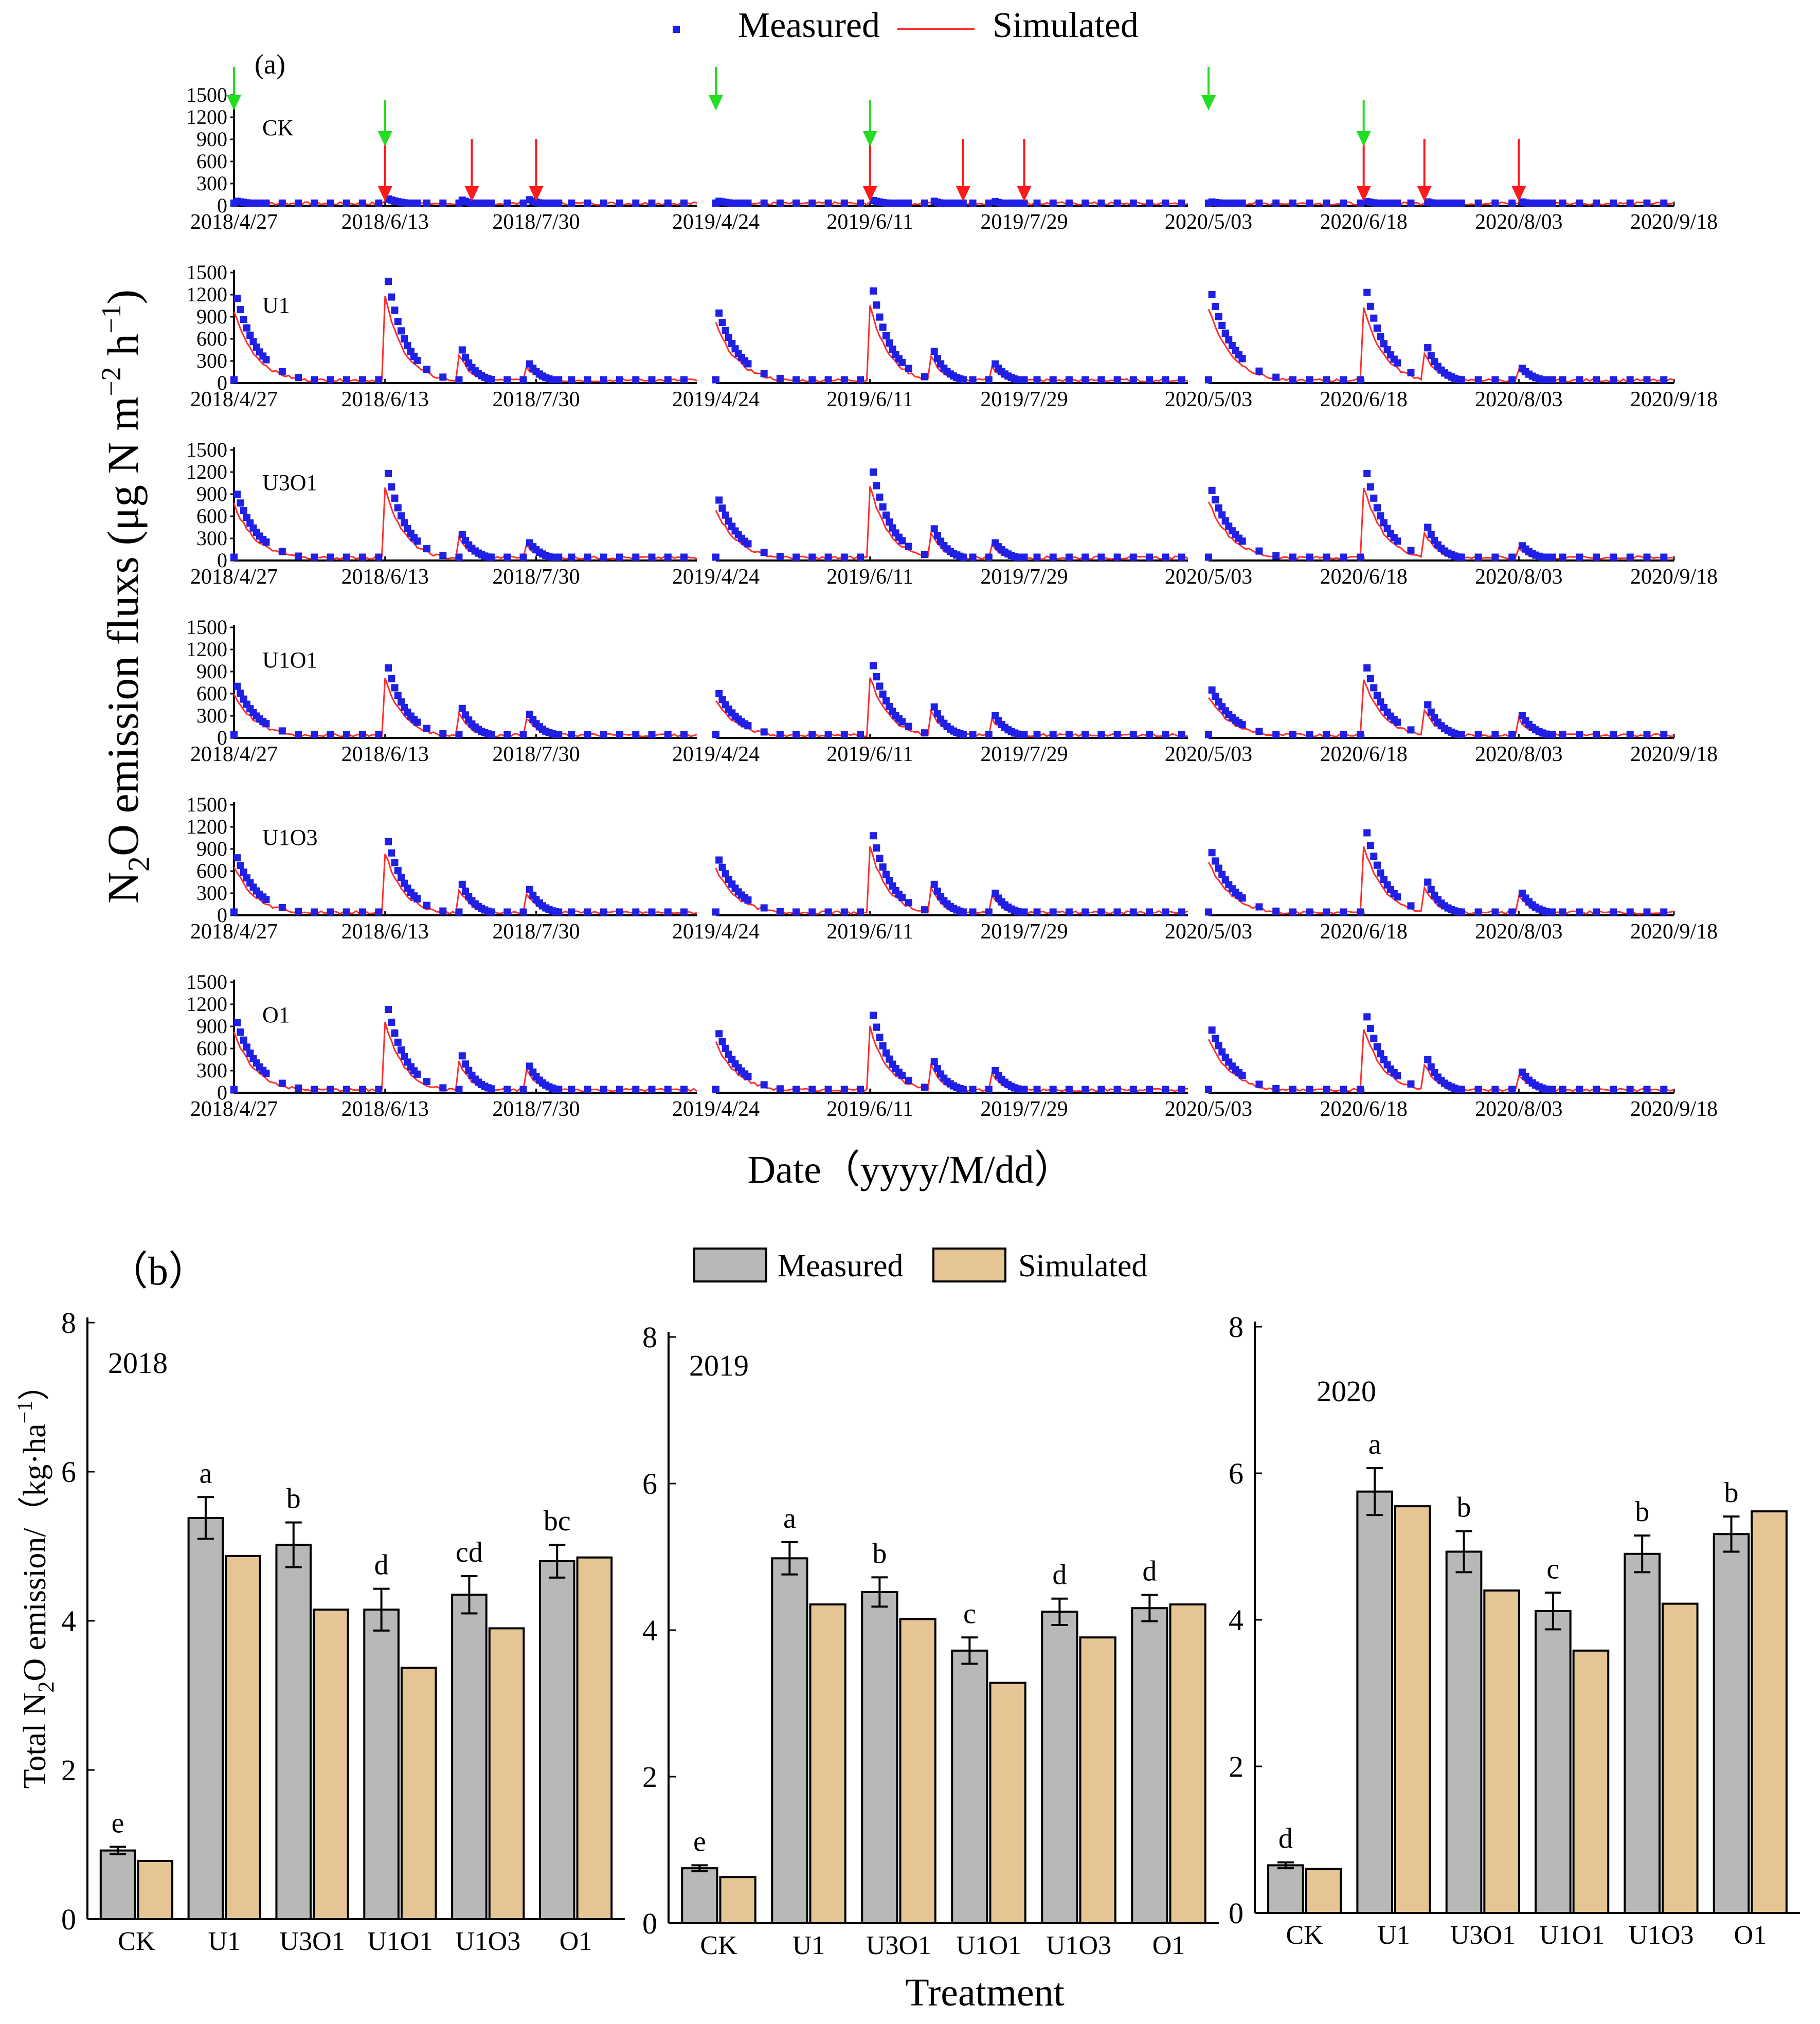  What do you see at coordinates (969, 1265) in the screenshot?
I see `legend-simulated-swatch` at bounding box center [969, 1265].